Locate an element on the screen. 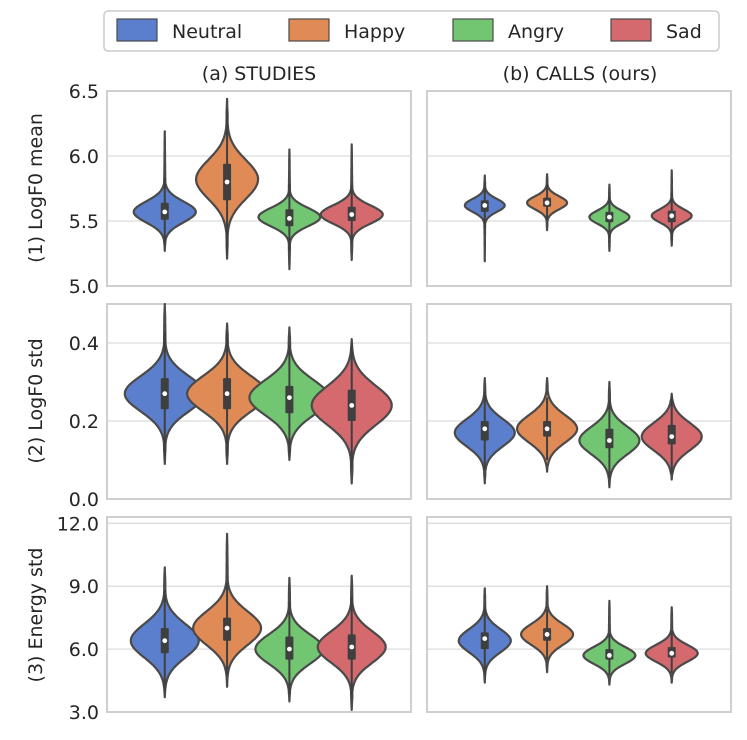 The height and width of the screenshot is (740, 747). legend-frame is located at coordinates (411, 31).